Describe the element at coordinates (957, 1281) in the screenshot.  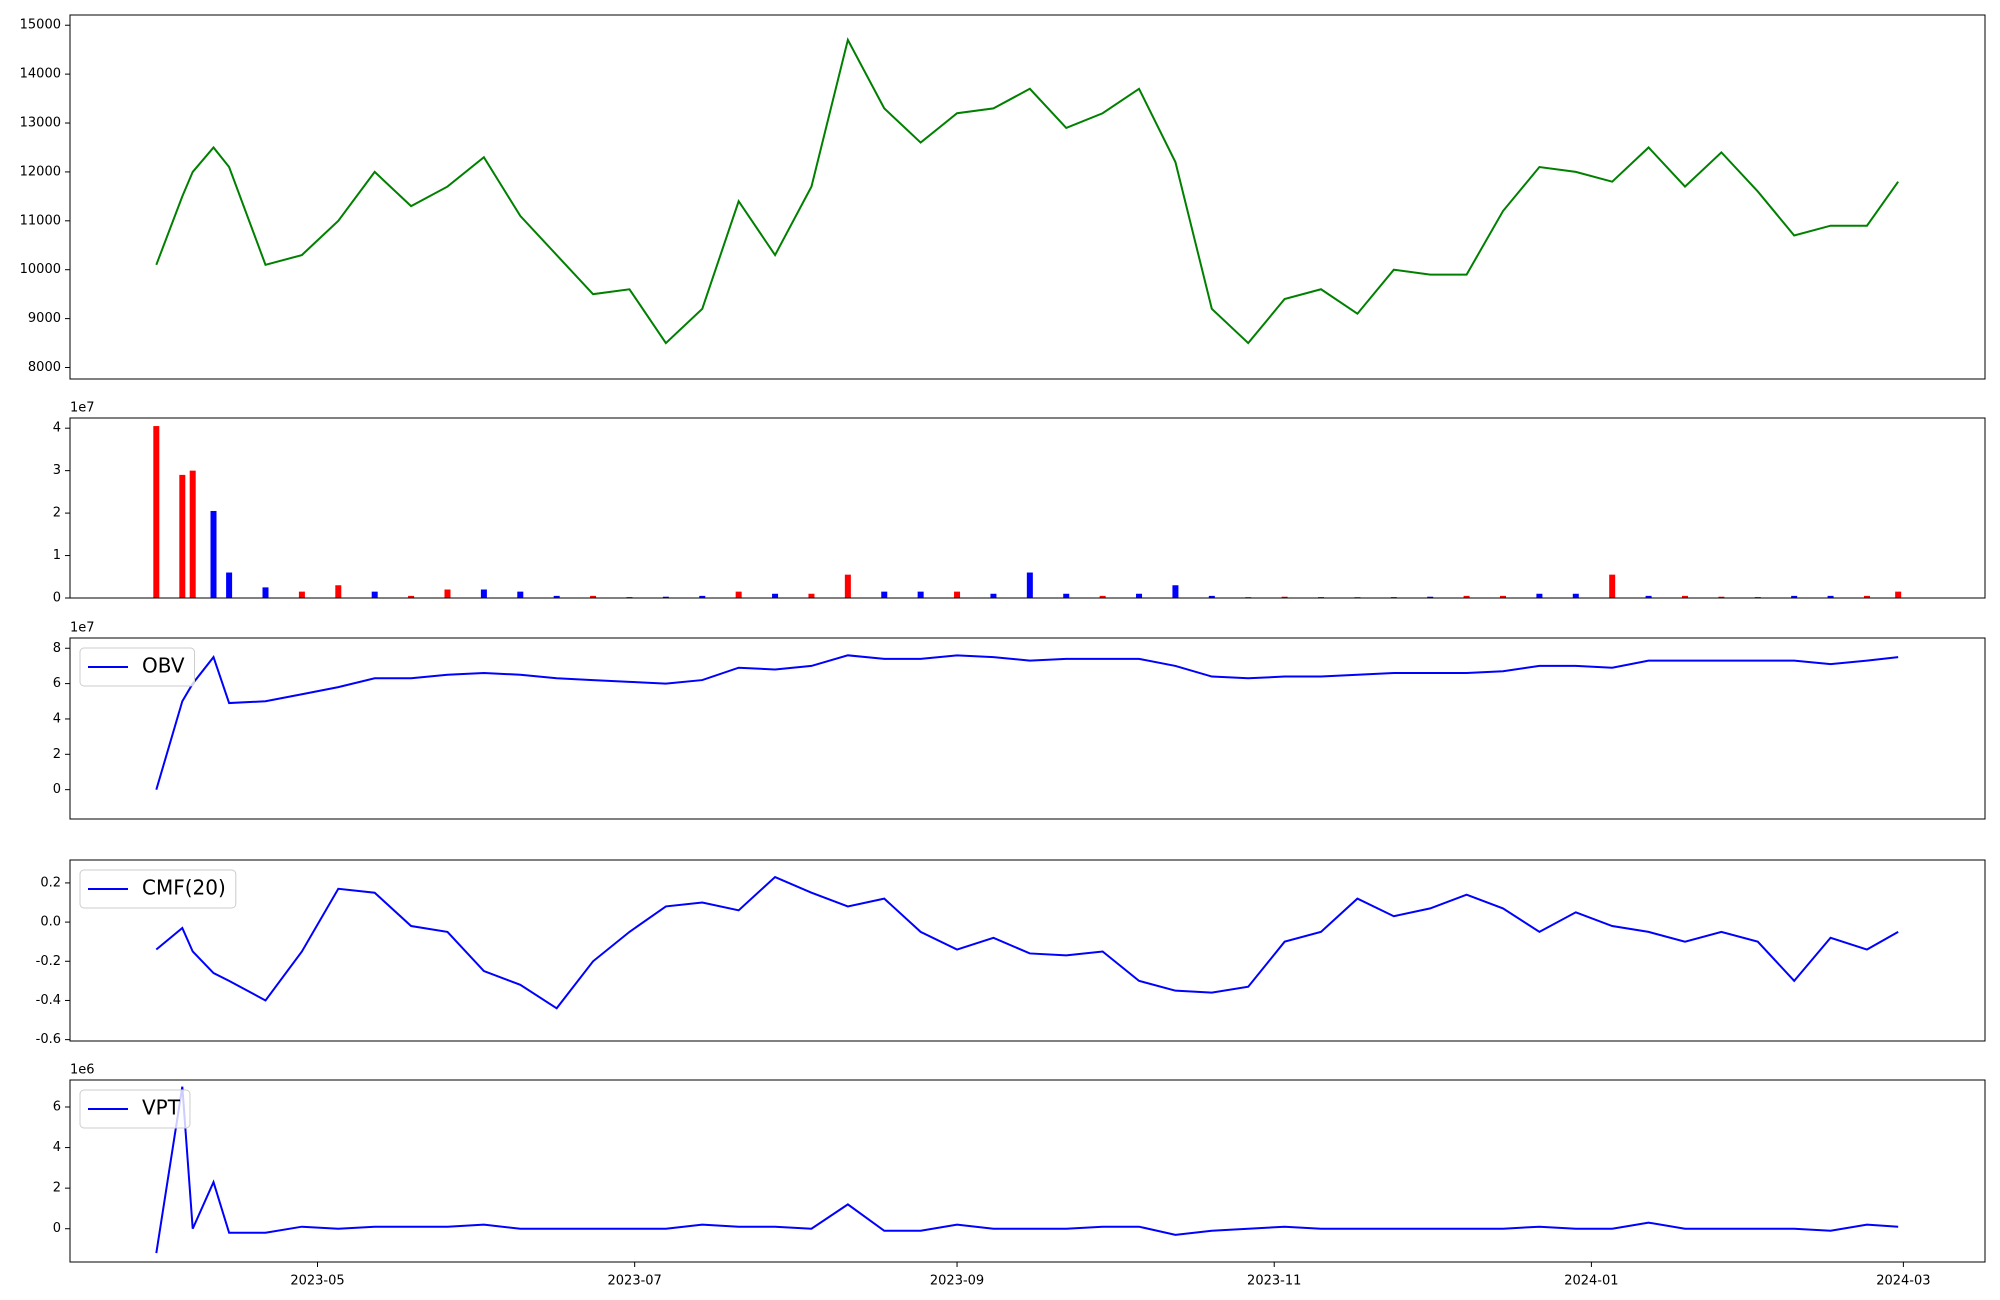
I see `x-tick-label: 2023-09` at that location.